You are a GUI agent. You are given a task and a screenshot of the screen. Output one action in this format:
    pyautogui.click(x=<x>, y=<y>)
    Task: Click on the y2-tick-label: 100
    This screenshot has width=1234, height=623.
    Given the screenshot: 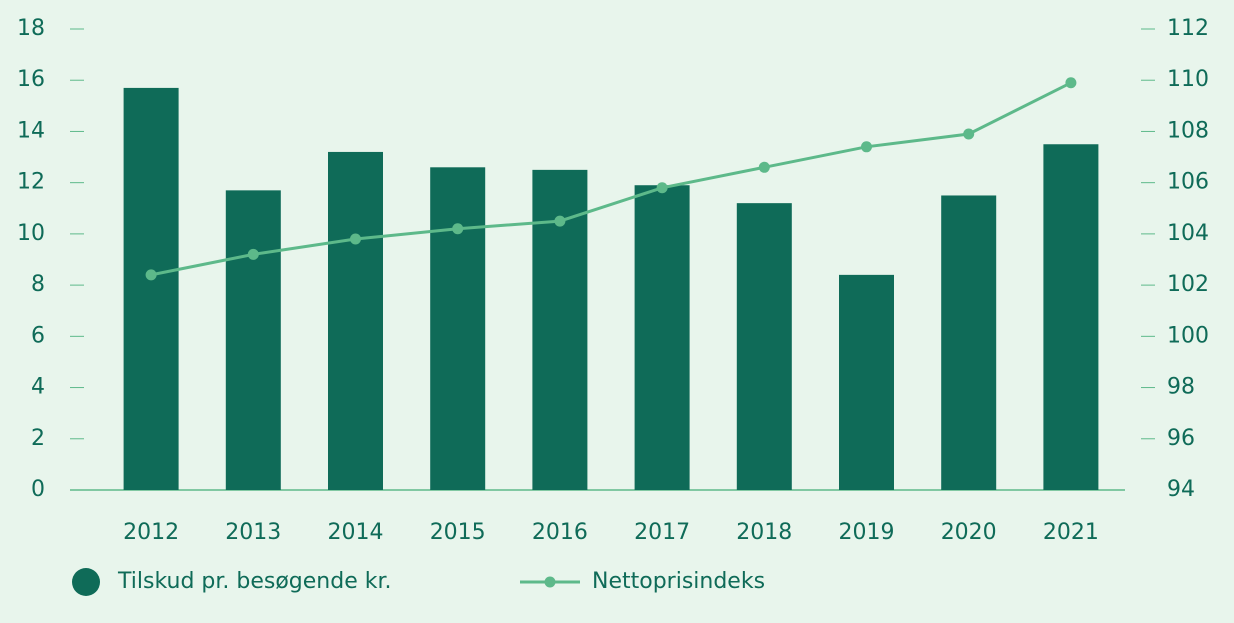 What is the action you would take?
    pyautogui.click(x=1188, y=335)
    